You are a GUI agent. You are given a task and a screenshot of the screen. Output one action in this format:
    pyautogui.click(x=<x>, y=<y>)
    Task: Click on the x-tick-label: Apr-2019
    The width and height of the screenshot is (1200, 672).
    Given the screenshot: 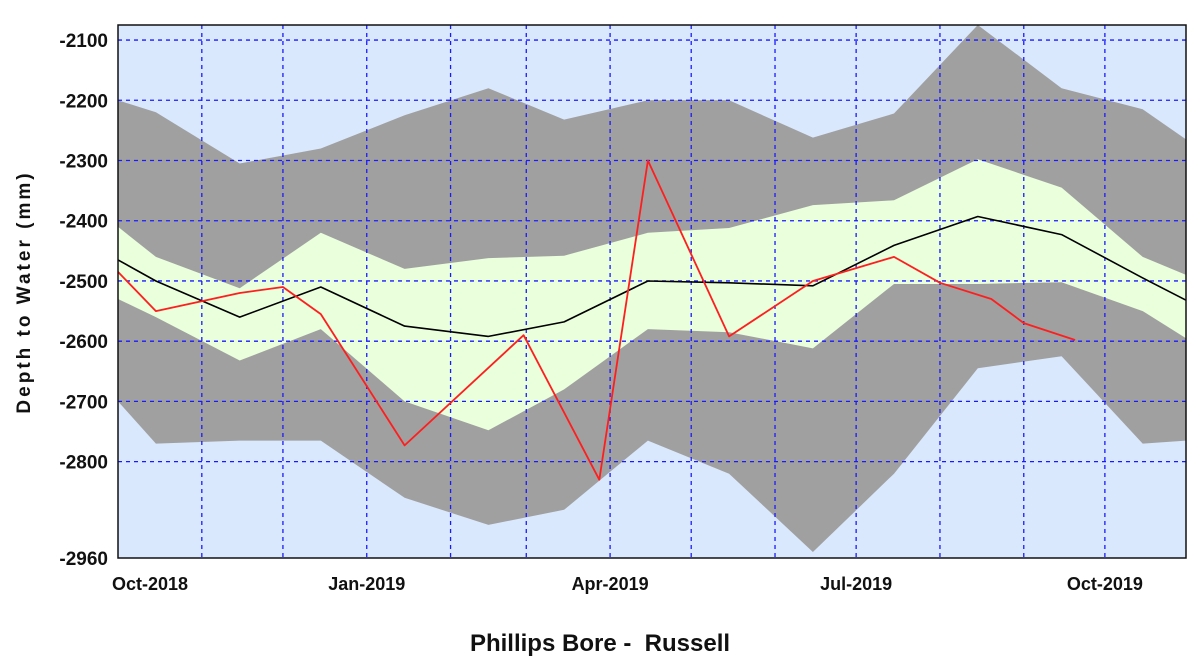 What is the action you would take?
    pyautogui.click(x=610, y=584)
    